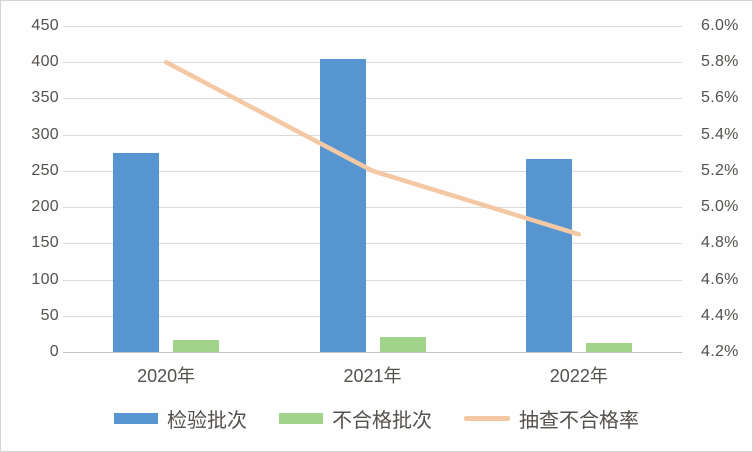 This screenshot has width=753, height=452. I want to click on y-axis-tick-left: 350, so click(45, 98).